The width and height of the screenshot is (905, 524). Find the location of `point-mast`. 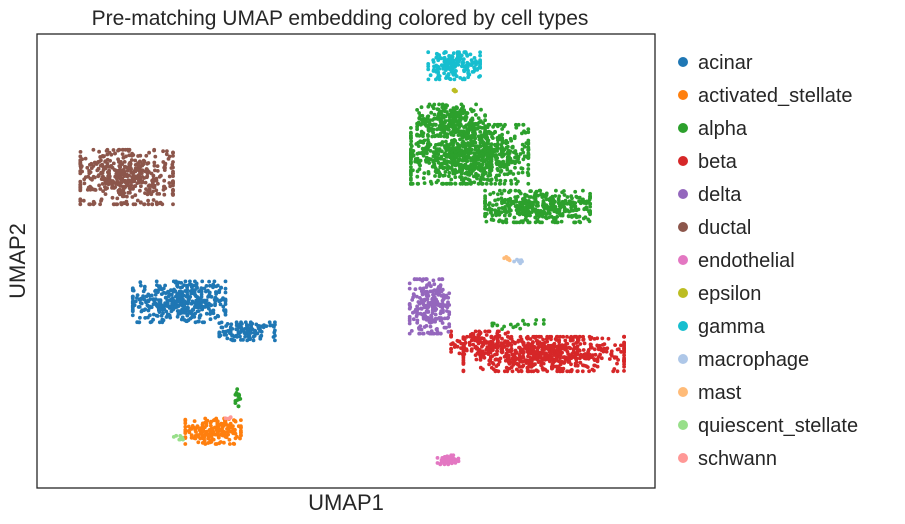

point-mast is located at coordinates (508, 258).